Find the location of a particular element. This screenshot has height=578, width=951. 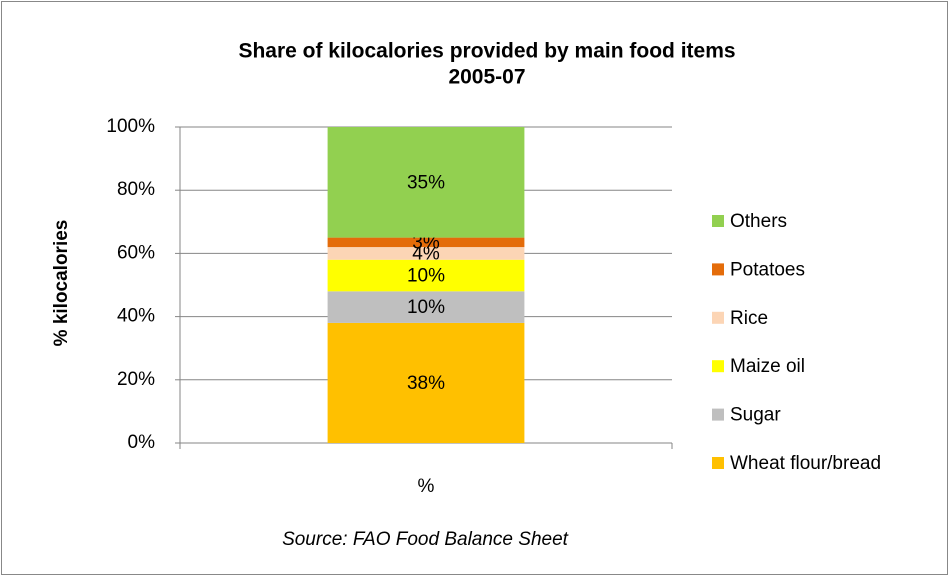

legend-label: Others is located at coordinates (758, 221).